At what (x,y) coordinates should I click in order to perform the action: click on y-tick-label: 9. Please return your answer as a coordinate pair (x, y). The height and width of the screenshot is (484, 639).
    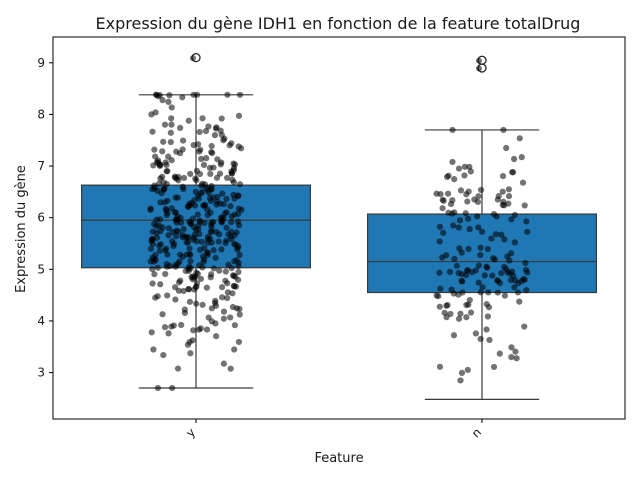
    Looking at the image, I should click on (41, 63).